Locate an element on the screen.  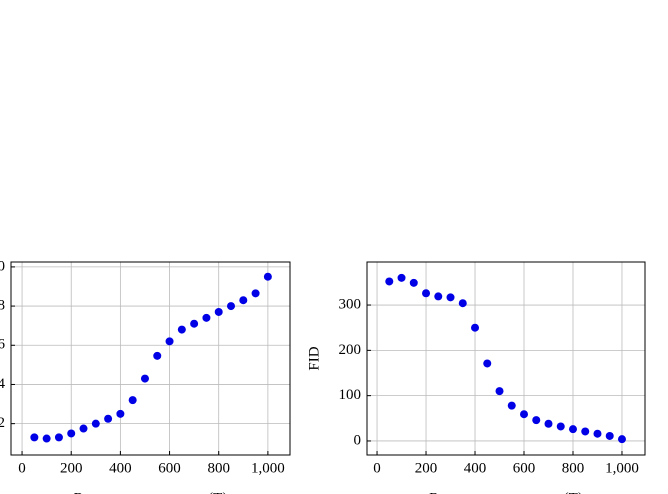
y-tick-label: 0 is located at coordinates (358, 440).